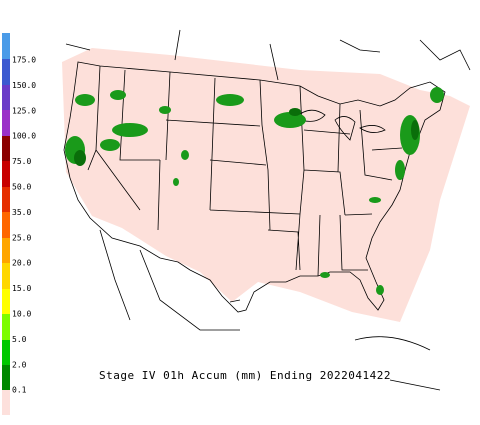  Describe the element at coordinates (19, 364) in the screenshot. I see `legend-label: 2.0` at that location.